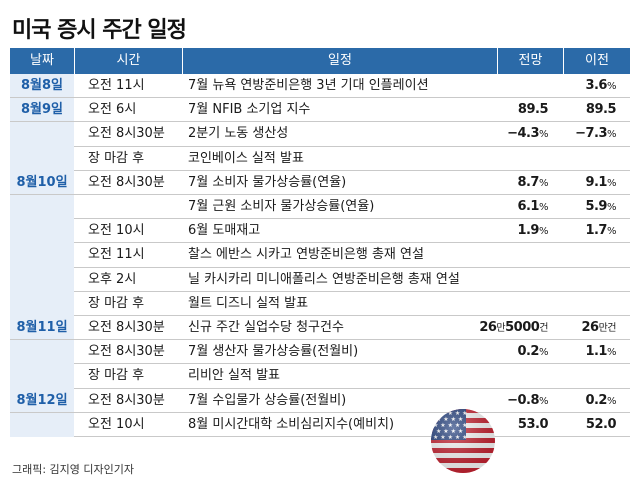 The width and height of the screenshot is (640, 498). Describe the element at coordinates (324, 279) in the screenshot. I see `row-event: 닐 카시카리 미니애폴리스 연방준비은행 총재 연설` at that location.